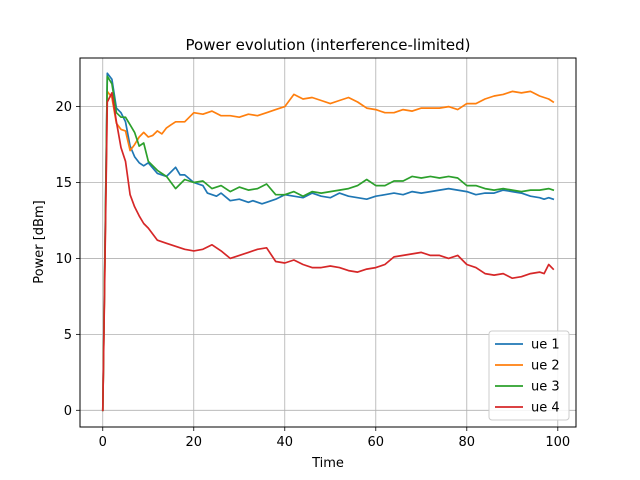 This screenshot has width=640, height=480. I want to click on legend-box, so click(529, 375).